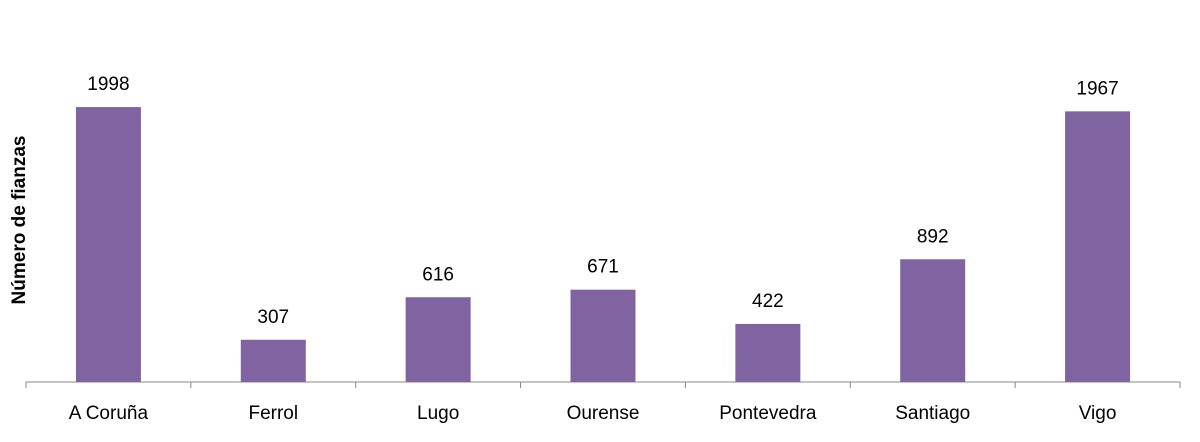 This screenshot has width=1200, height=442. What do you see at coordinates (438, 413) in the screenshot?
I see `x-tick-label: Lugo` at bounding box center [438, 413].